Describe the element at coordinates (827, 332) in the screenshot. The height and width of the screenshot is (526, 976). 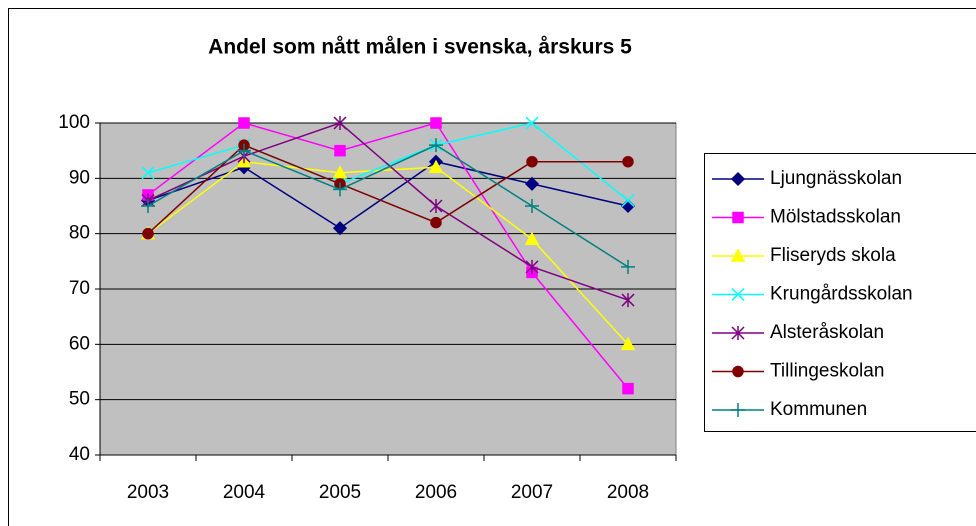
I see `legend-label: Alsteråskolan` at that location.